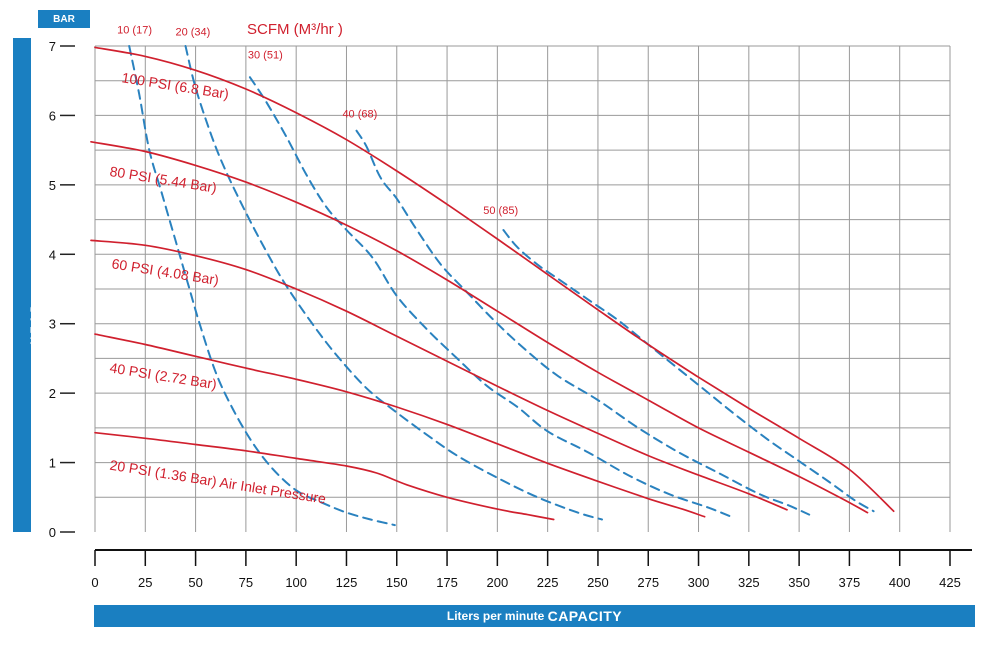 The height and width of the screenshot is (647, 997). I want to click on x-tick-label-250: 250, so click(598, 582).